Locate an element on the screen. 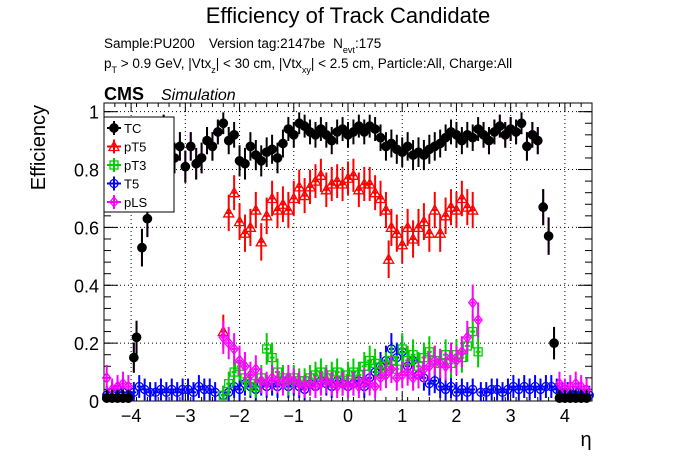 The image size is (696, 472). x-tick-labels: −4 −3 −2 −1 0 1 2 3 4 is located at coordinates (345, 416).